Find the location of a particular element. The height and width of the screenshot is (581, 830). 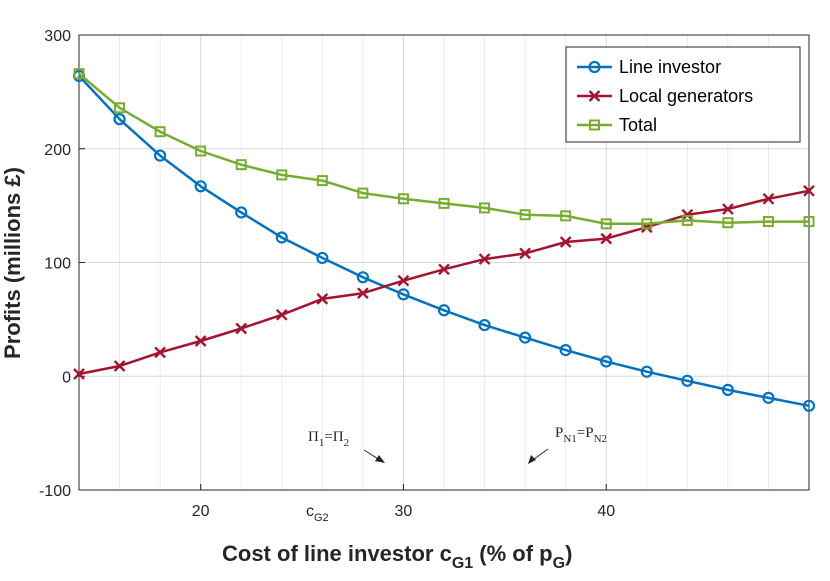

annotation-arrowhead-pi is located at coordinates (380, 459).